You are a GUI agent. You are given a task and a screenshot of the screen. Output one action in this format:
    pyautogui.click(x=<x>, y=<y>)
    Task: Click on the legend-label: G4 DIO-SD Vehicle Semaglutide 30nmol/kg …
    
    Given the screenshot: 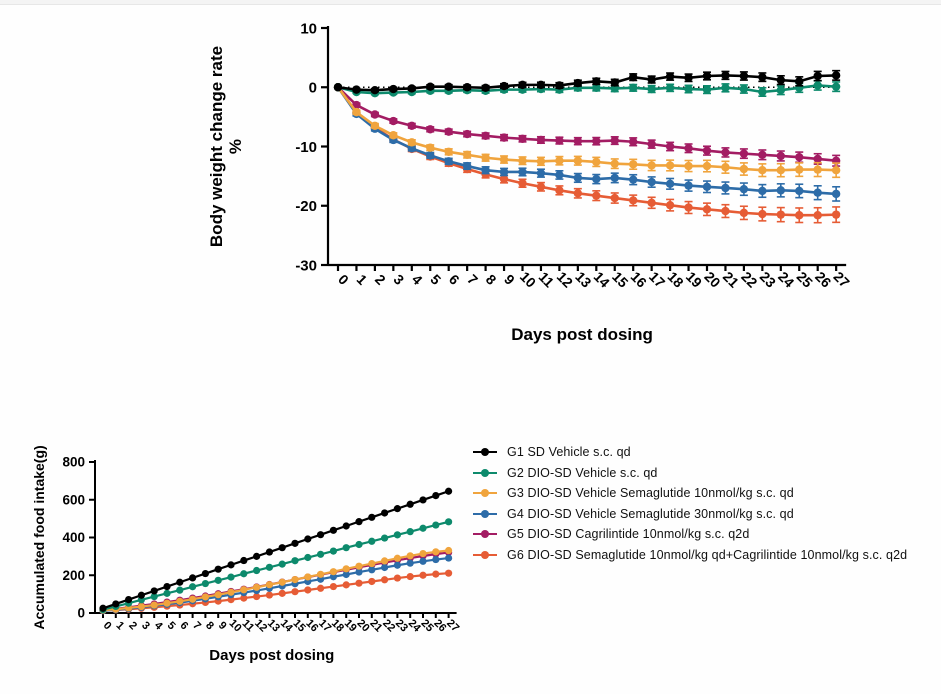 What is the action you would take?
    pyautogui.click(x=650, y=513)
    